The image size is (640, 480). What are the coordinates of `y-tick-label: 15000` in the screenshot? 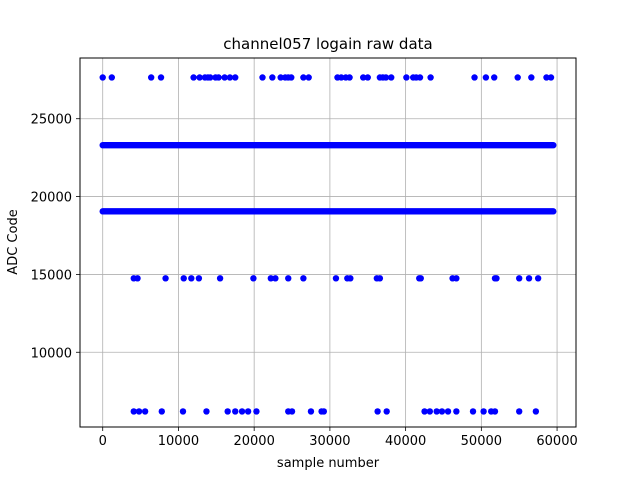 It's located at (51, 275).